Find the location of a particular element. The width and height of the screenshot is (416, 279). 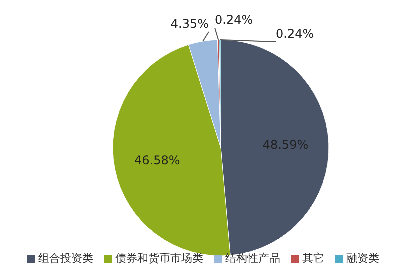

legend-label: 债券和货币市场类 is located at coordinates (160, 258).